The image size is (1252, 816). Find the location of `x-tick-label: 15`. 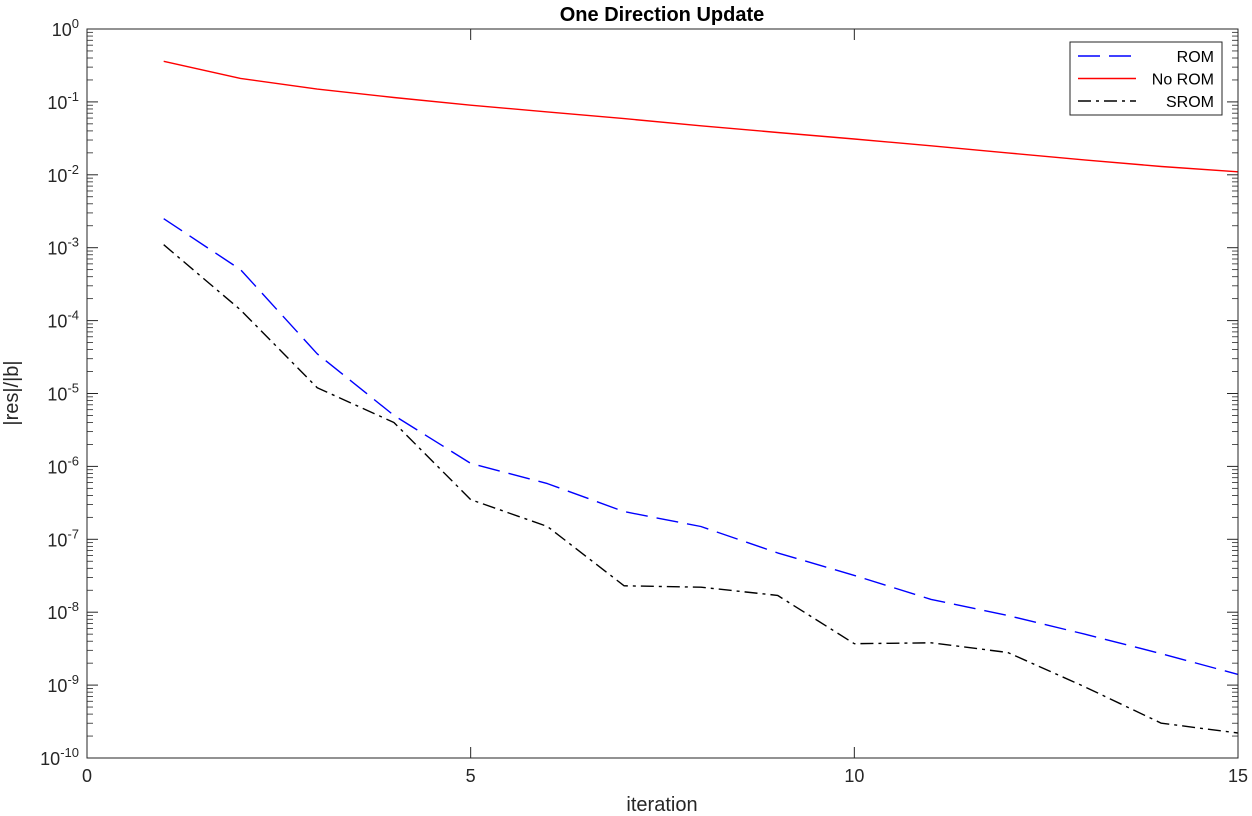

x-tick-label: 15 is located at coordinates (1238, 776).